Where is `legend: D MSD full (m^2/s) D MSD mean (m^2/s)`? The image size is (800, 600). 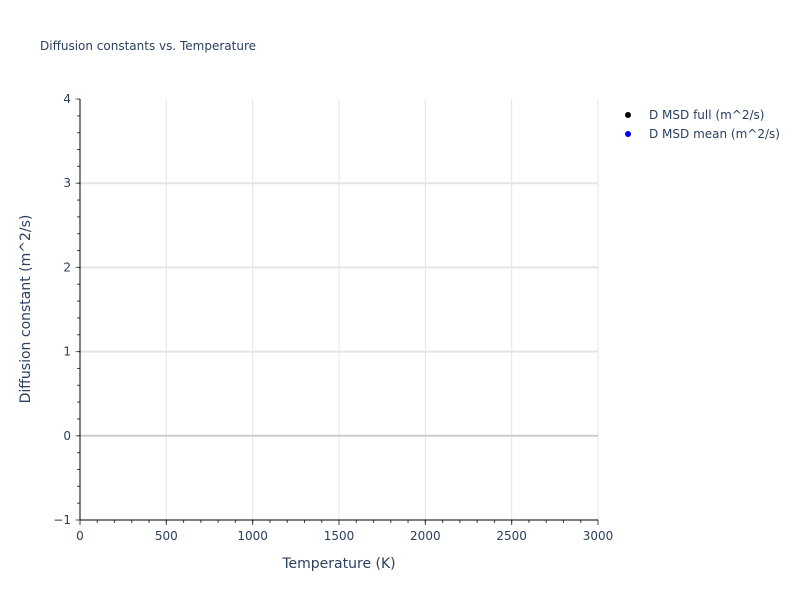
legend: D MSD full (m^2/s) D MSD mean (m^2/s) is located at coordinates (702, 124).